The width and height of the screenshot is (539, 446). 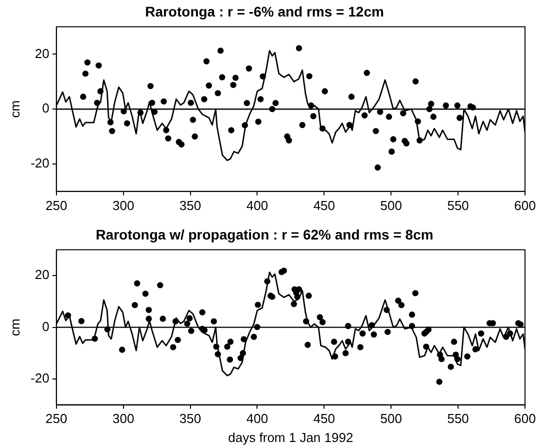 What do you see at coordinates (265, 234) in the screenshot?
I see `chart-title: Rarotonga w/ propagation : r = 62% and rms = 8cm` at bounding box center [265, 234].